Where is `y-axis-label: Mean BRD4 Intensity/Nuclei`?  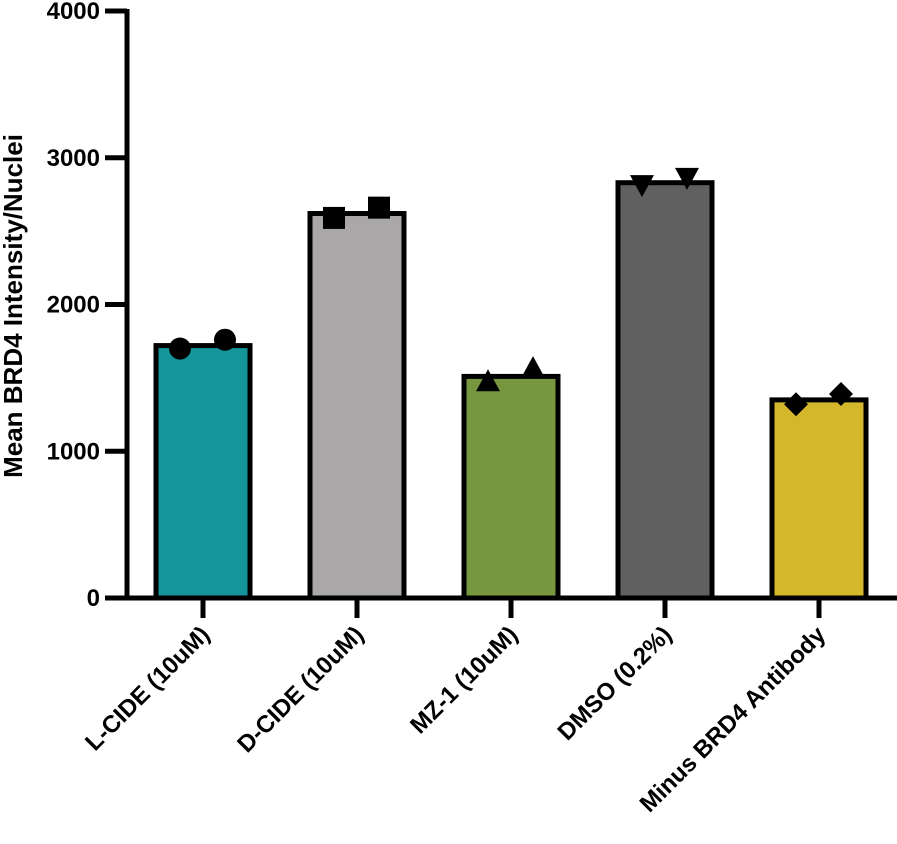 y-axis-label: Mean BRD4 Intensity/Nuclei is located at coordinates (14, 306).